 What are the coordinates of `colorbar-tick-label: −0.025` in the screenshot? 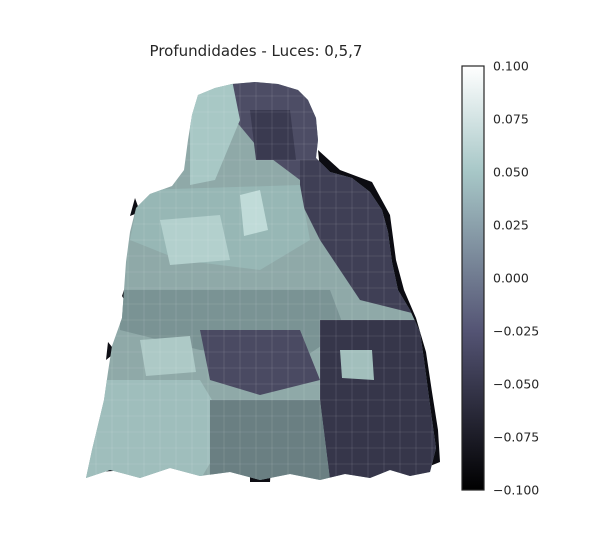 It's located at (516, 331).